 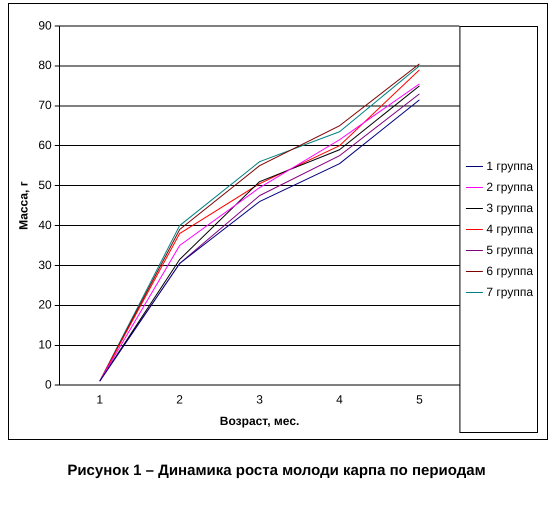 I want to click on x-tick-label: 4, so click(x=340, y=399).